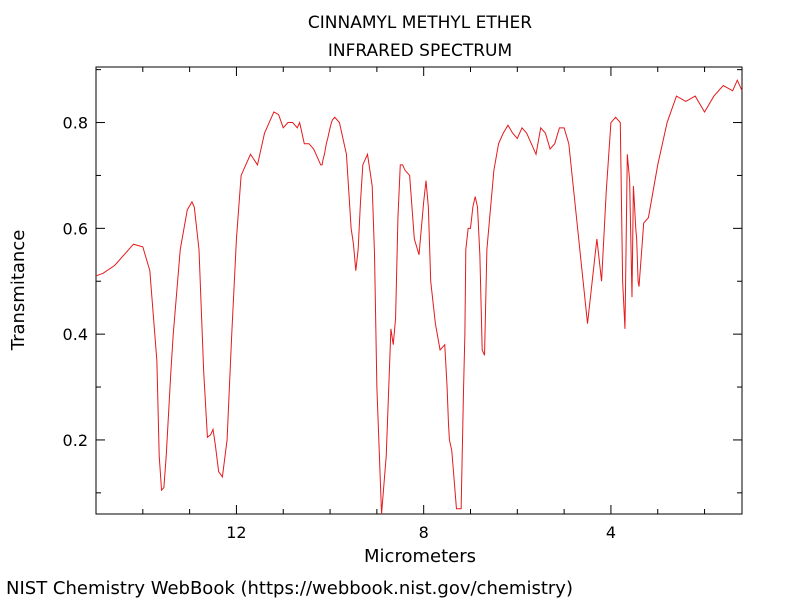  What do you see at coordinates (611, 532) in the screenshot?
I see `x-tick-label: 4` at bounding box center [611, 532].